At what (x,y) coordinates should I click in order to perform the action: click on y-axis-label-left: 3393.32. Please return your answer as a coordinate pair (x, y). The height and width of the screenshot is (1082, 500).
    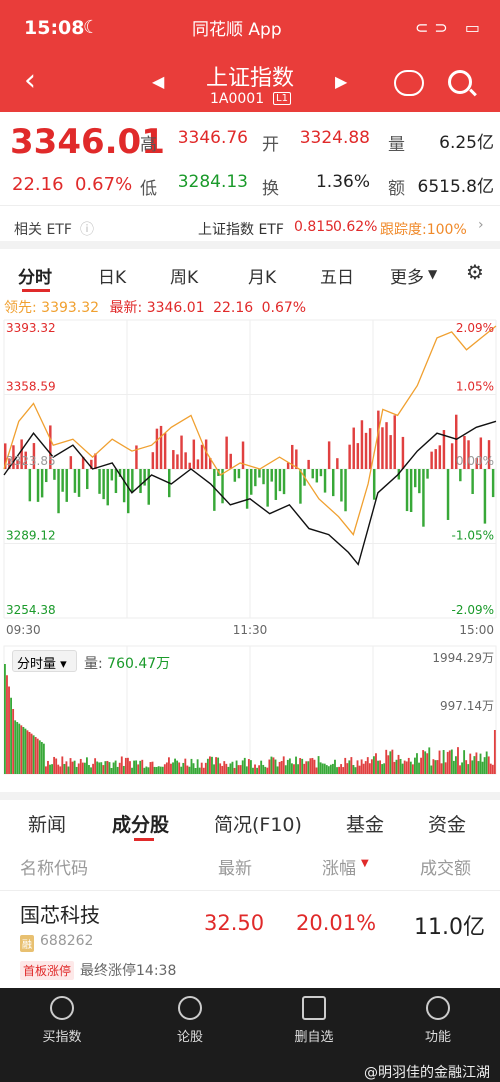
    Looking at the image, I should click on (31, 328).